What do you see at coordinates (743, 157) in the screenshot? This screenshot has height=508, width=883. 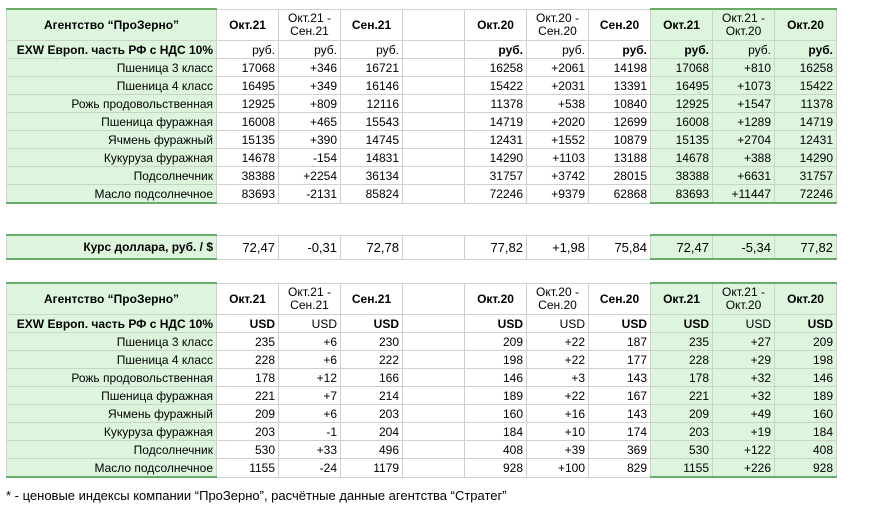 I see `value-cell: +388` at bounding box center [743, 157].